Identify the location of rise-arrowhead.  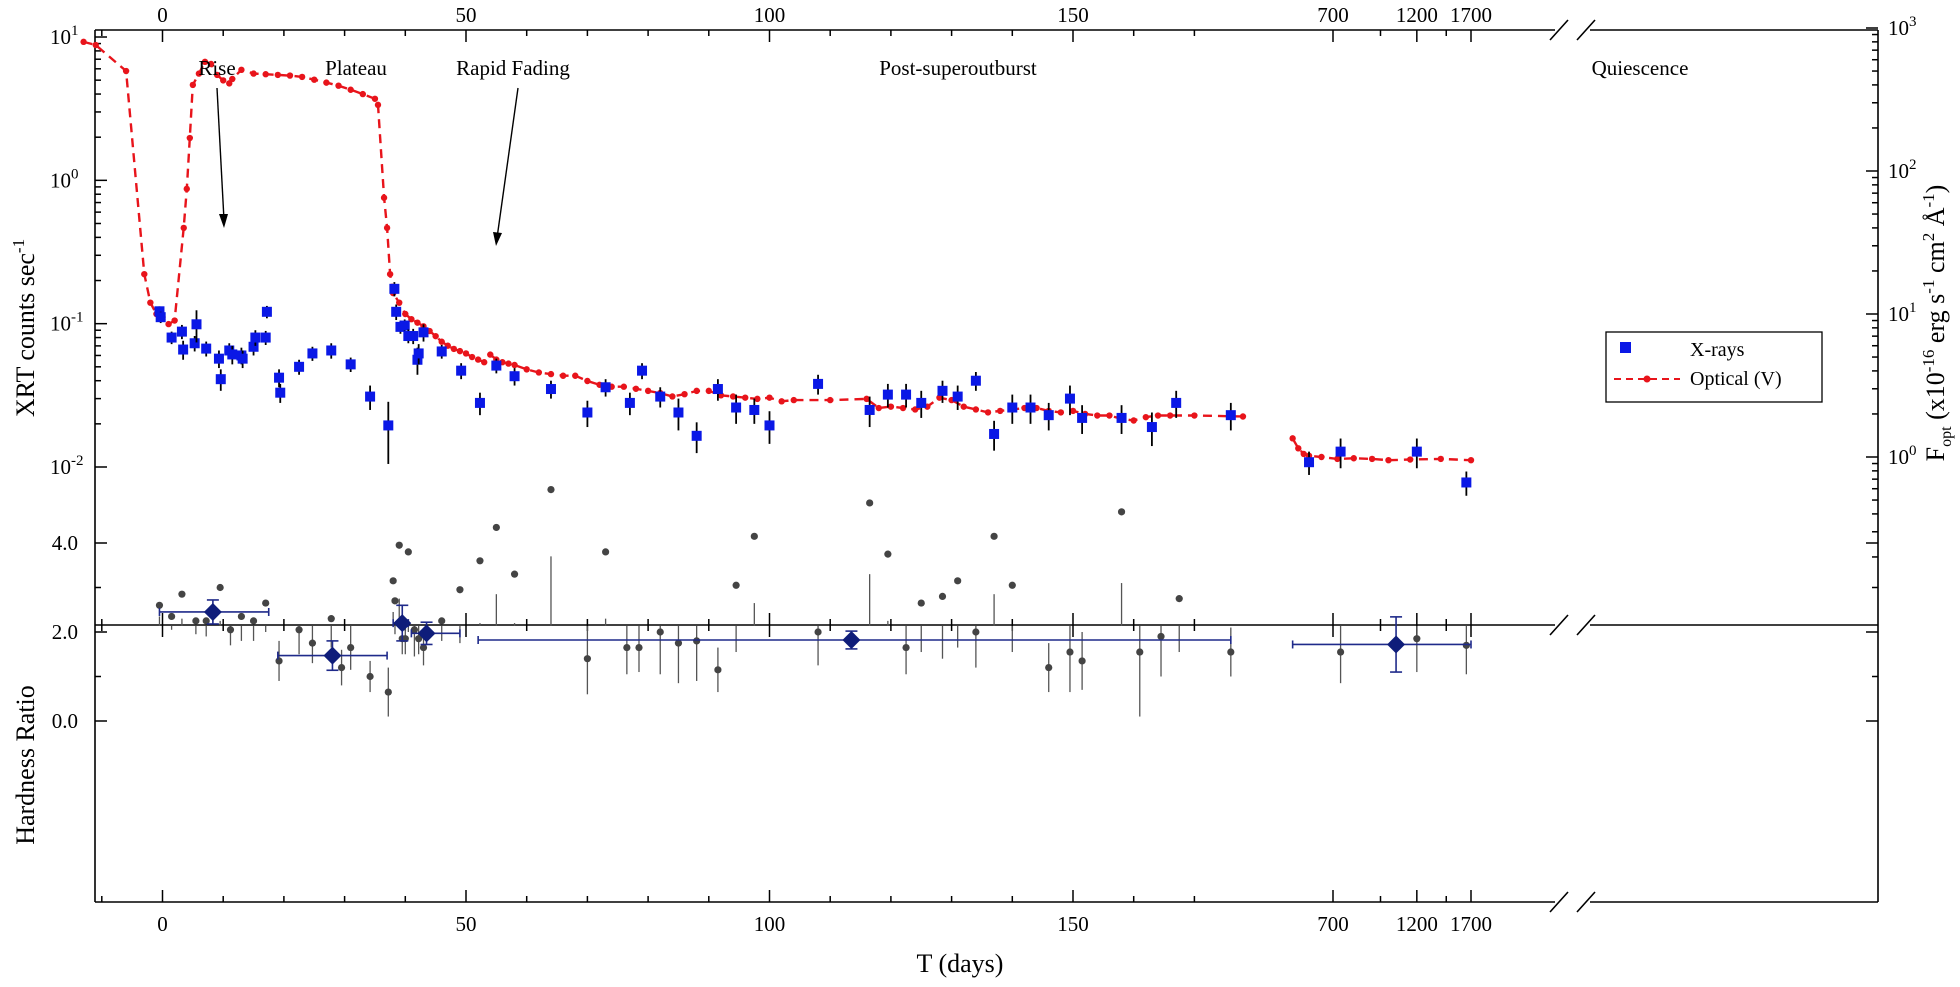
(223, 221).